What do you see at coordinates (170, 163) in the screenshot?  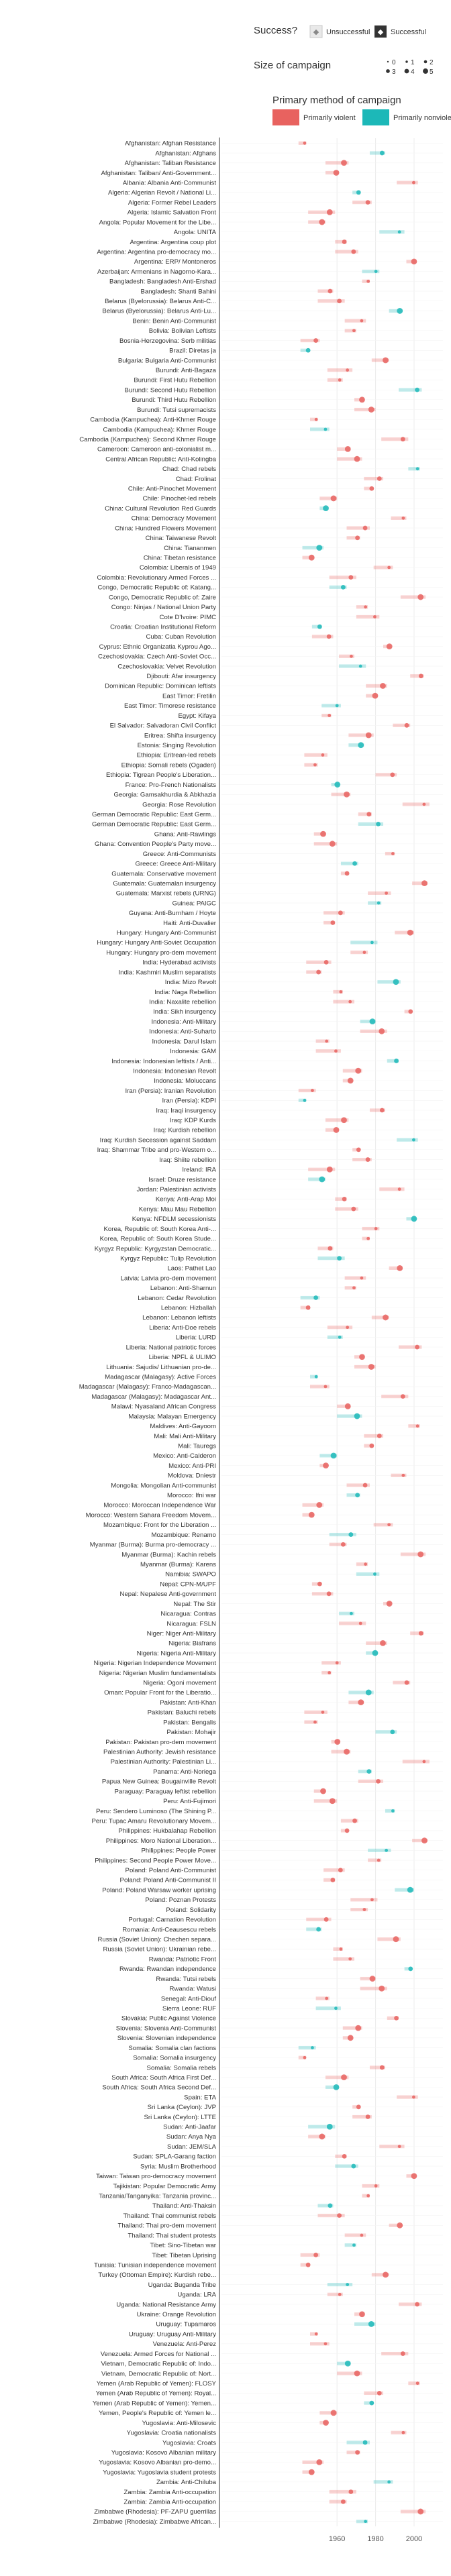 I see `campaign-label-2: Afghanistan: Taliban Resistance` at bounding box center [170, 163].